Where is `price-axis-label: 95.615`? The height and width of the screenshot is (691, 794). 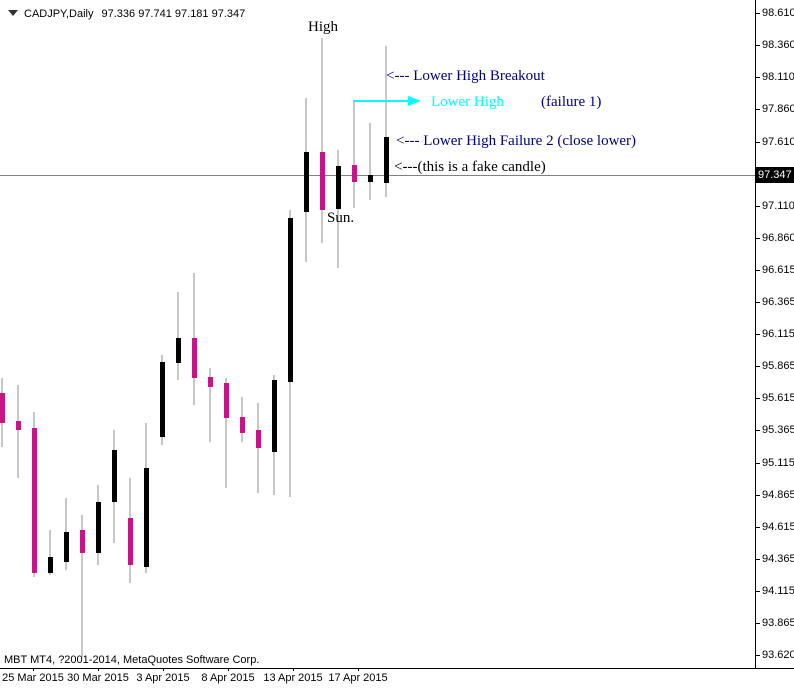 price-axis-label: 95.615 is located at coordinates (778, 398).